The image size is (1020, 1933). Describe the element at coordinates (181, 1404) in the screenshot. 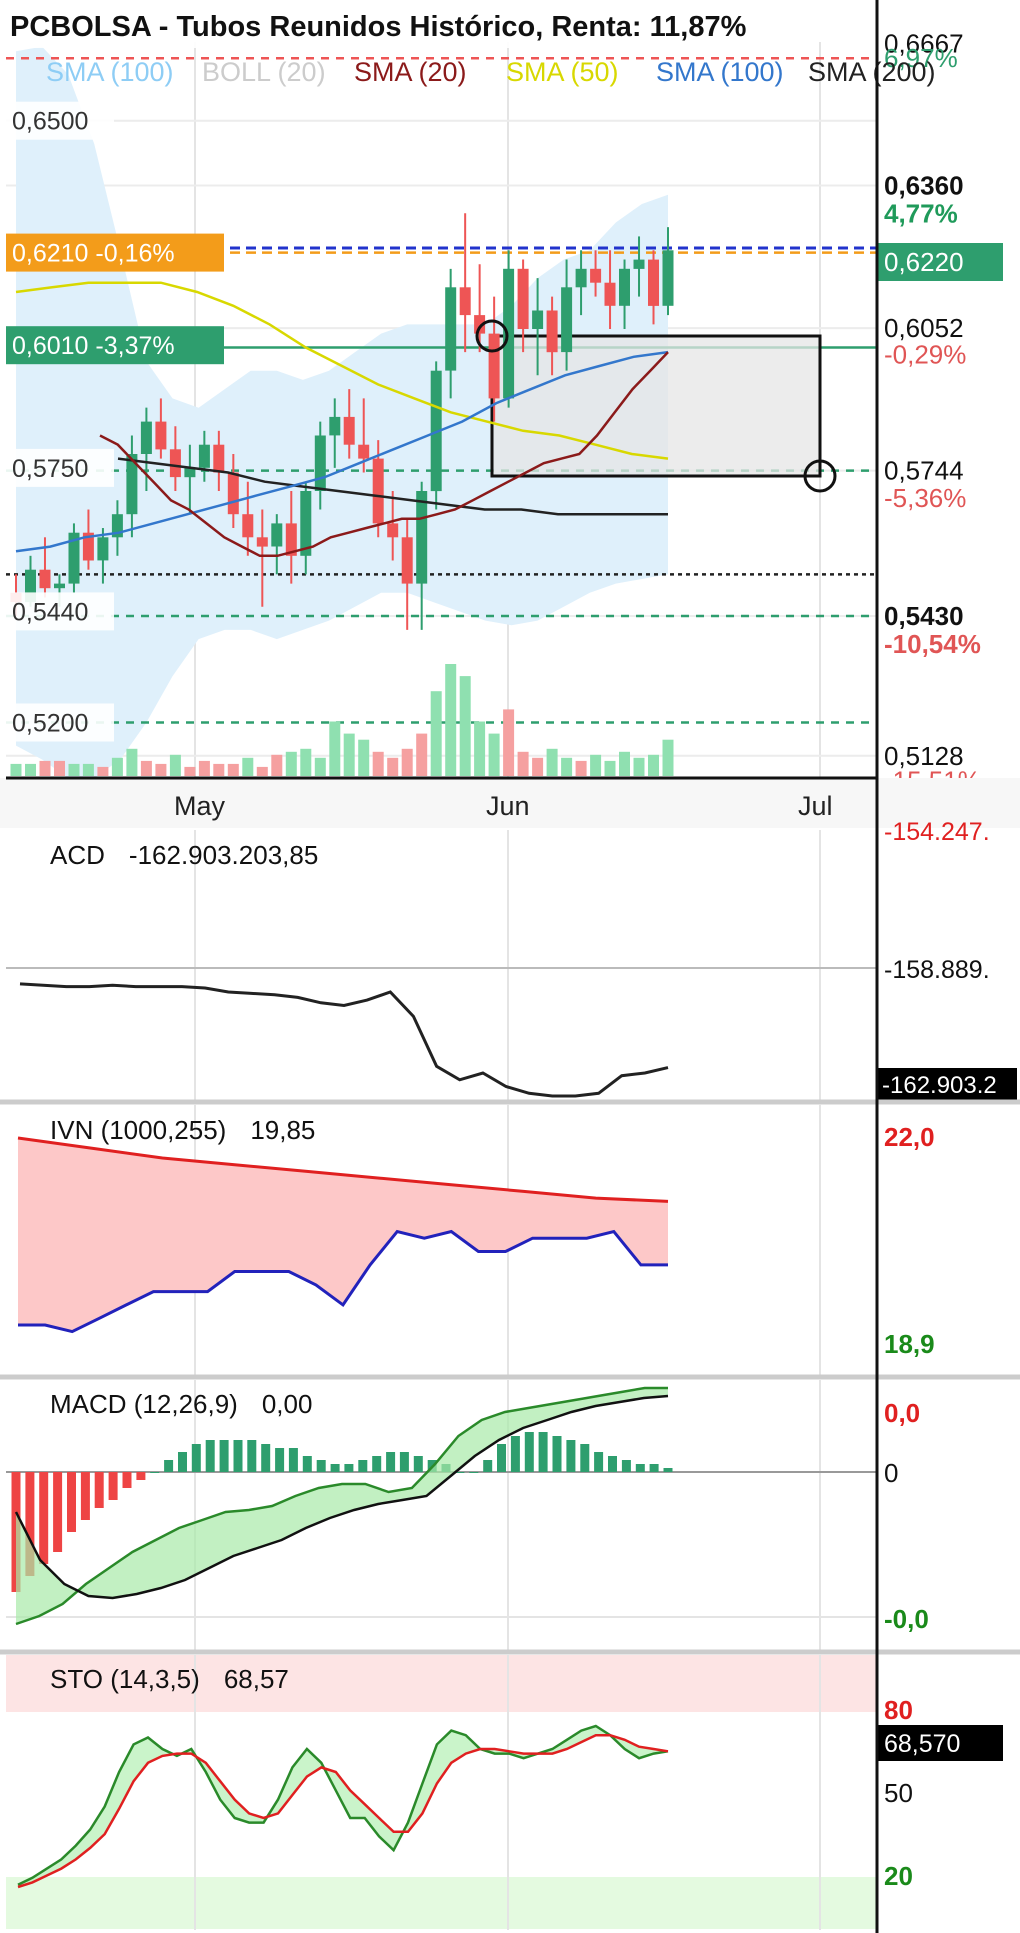

I see `macd-label: MACD (12,26,9) 0,00` at that location.